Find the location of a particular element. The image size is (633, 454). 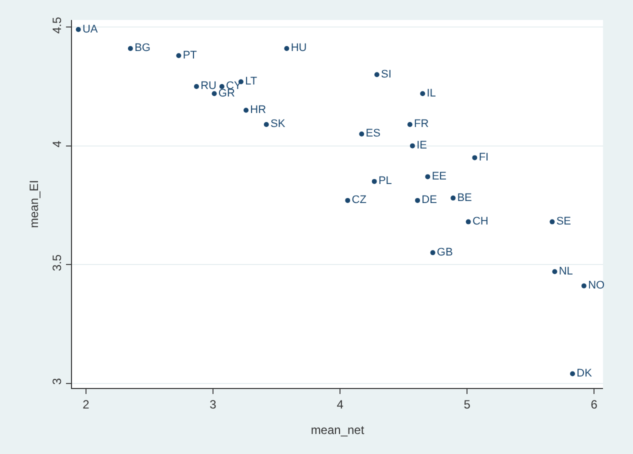

data-label: GB is located at coordinates (444, 252).